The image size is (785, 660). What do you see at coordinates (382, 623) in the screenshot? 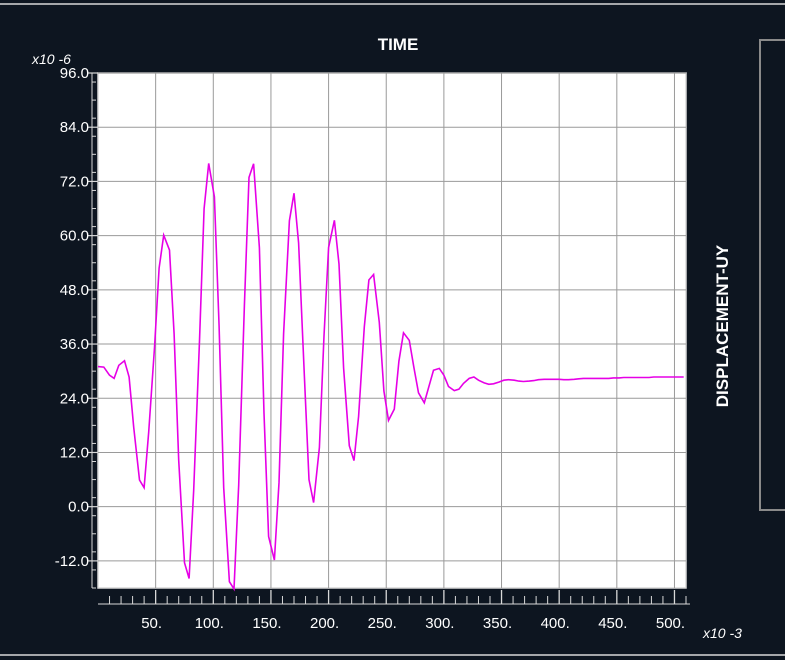
I see `x-tick-label: 250.` at bounding box center [382, 623].